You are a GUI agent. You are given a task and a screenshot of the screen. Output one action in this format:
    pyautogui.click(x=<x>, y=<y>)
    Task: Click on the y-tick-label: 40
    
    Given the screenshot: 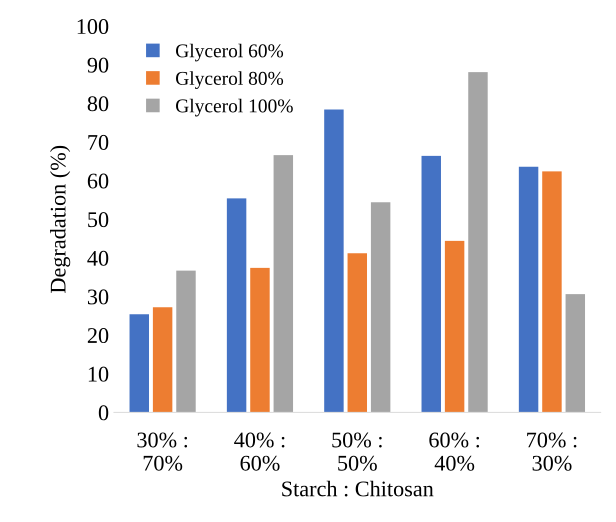 What is the action you would take?
    pyautogui.click(x=97, y=258)
    